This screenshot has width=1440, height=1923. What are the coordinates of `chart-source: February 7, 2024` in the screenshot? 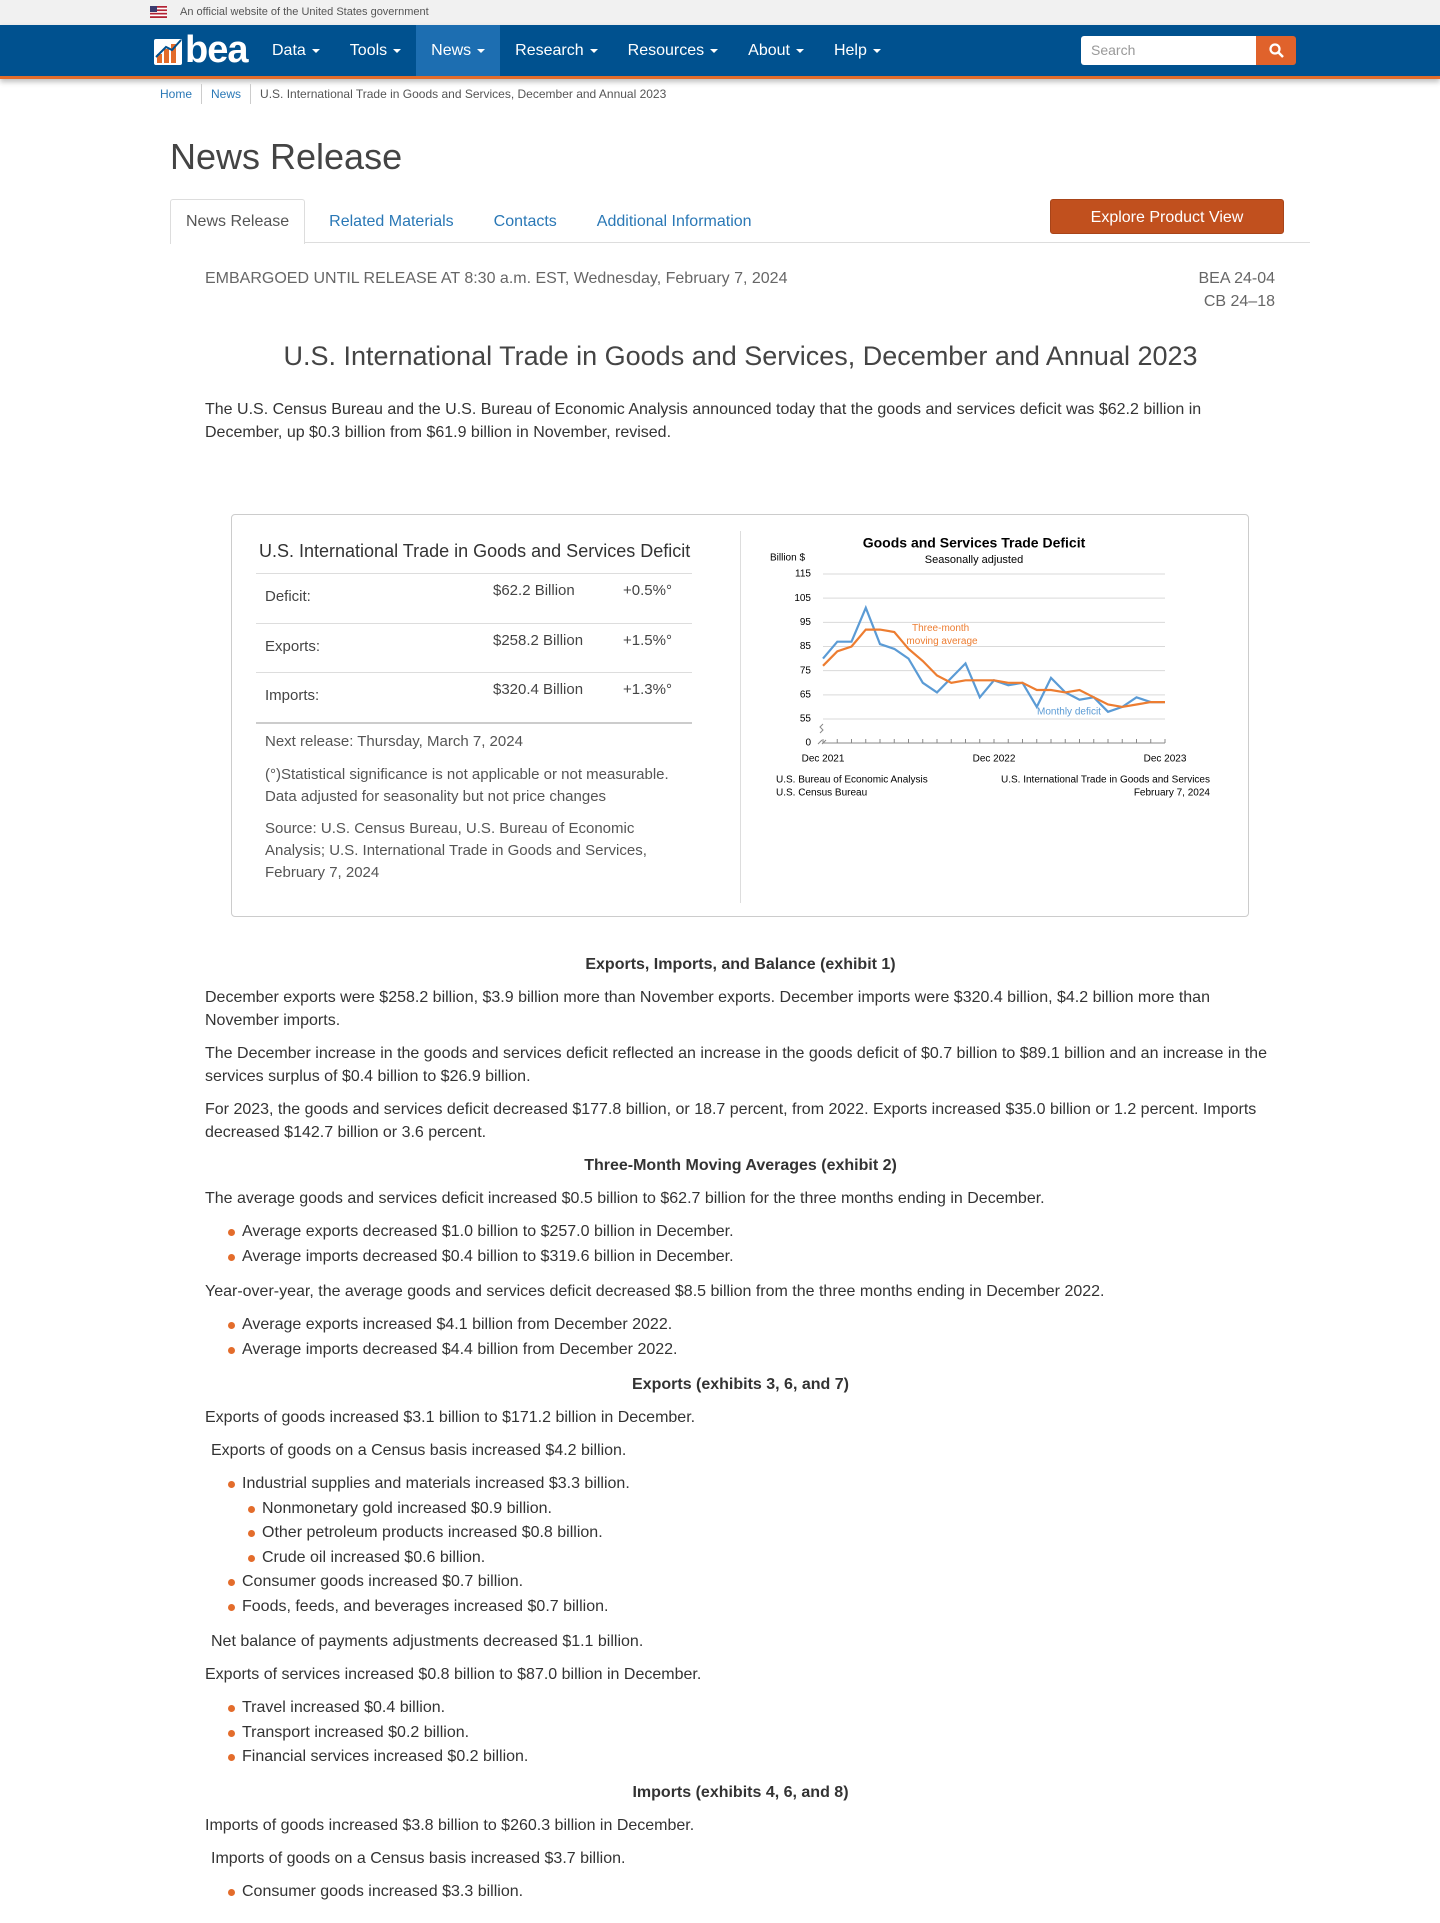 It's located at (1172, 793).